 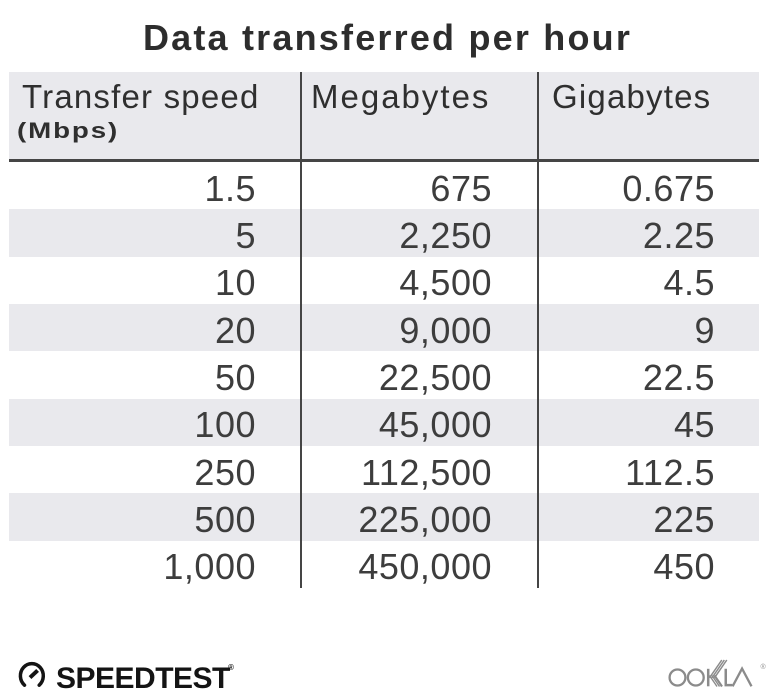 What do you see at coordinates (143, 678) in the screenshot?
I see `svg-text: SPEEDTEST` at bounding box center [143, 678].